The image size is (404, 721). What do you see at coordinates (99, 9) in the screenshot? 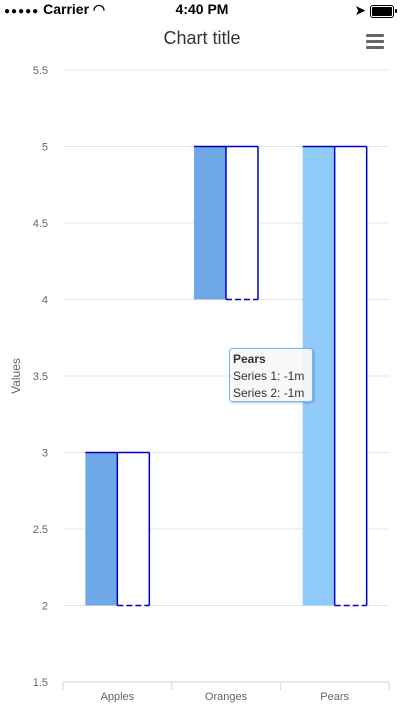
I see `wifi-icon: ◠` at bounding box center [99, 9].